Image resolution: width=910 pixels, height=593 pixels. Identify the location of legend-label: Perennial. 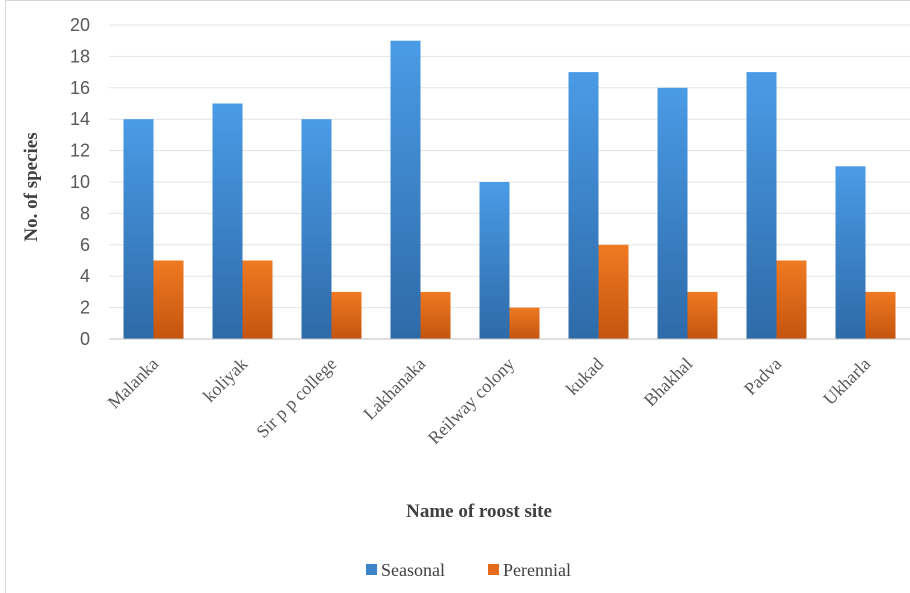
(537, 570).